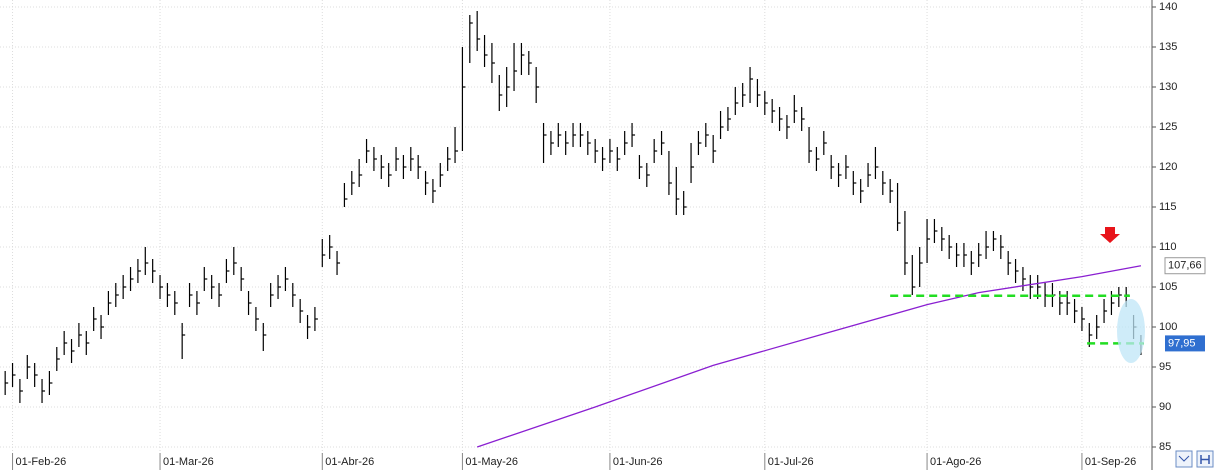  What do you see at coordinates (491, 462) in the screenshot?
I see `x-tick-label: 01-May-26` at bounding box center [491, 462].